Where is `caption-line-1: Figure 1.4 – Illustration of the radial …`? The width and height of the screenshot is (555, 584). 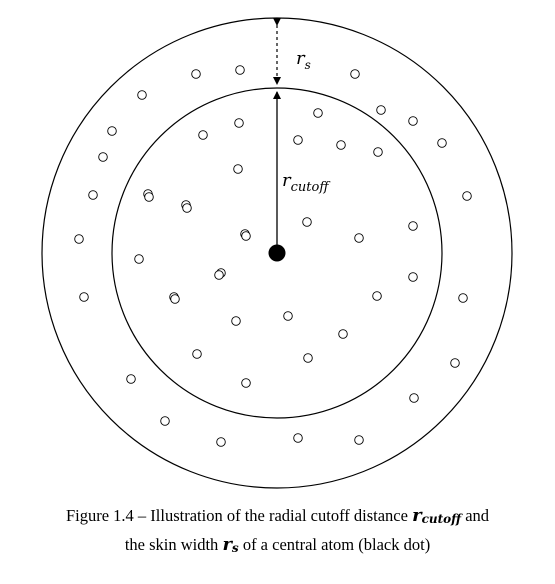
caption-line-1: Figure 1.4 – Illustration of the radial … is located at coordinates (277, 516).